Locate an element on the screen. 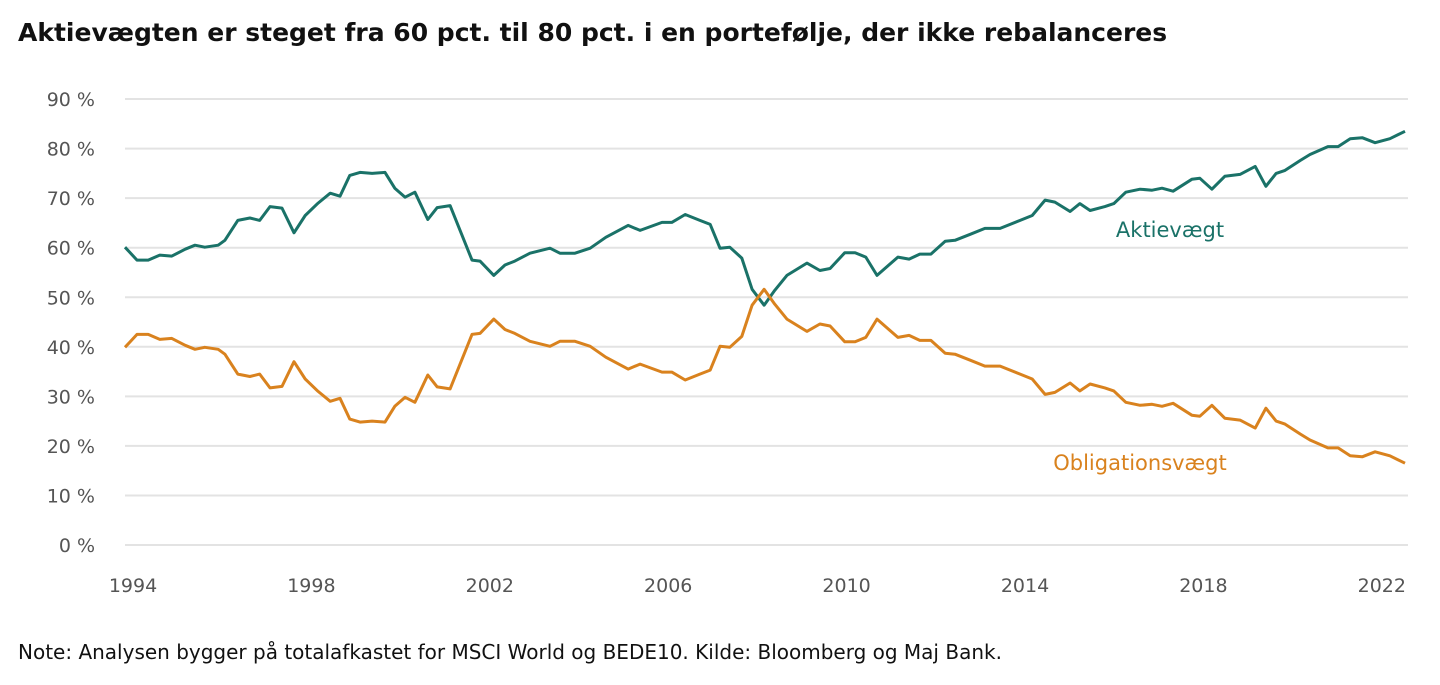 This screenshot has width=1440, height=685. x-tick-label: 2010 is located at coordinates (846, 586).